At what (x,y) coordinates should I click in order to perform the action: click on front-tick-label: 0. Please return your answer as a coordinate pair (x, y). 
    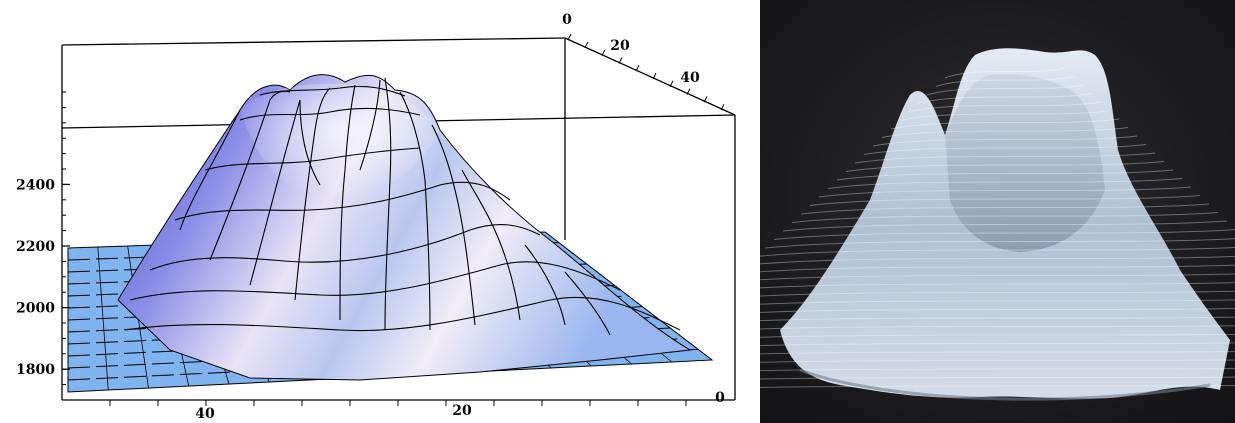
    Looking at the image, I should click on (720, 398).